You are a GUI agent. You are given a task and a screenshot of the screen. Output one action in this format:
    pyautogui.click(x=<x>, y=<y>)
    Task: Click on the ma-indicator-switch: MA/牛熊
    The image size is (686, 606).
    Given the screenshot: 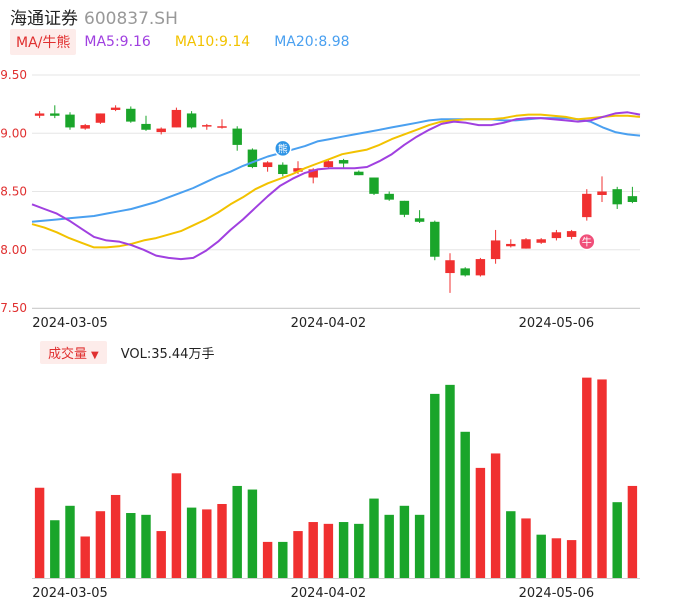 What is the action you would take?
    pyautogui.click(x=43, y=42)
    